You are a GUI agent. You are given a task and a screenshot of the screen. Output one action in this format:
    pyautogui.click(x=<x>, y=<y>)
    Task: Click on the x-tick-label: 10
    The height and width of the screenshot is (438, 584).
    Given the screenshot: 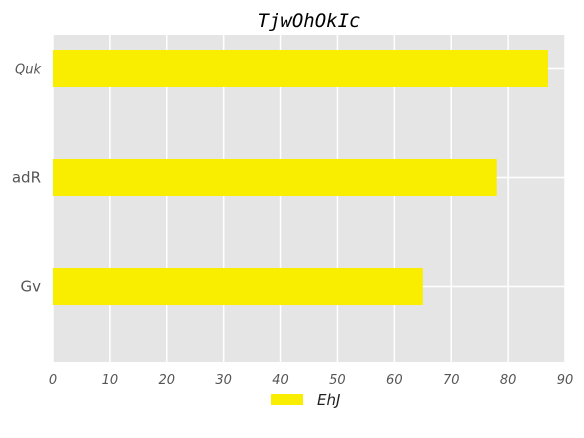 What is the action you would take?
    pyautogui.click(x=110, y=380)
    